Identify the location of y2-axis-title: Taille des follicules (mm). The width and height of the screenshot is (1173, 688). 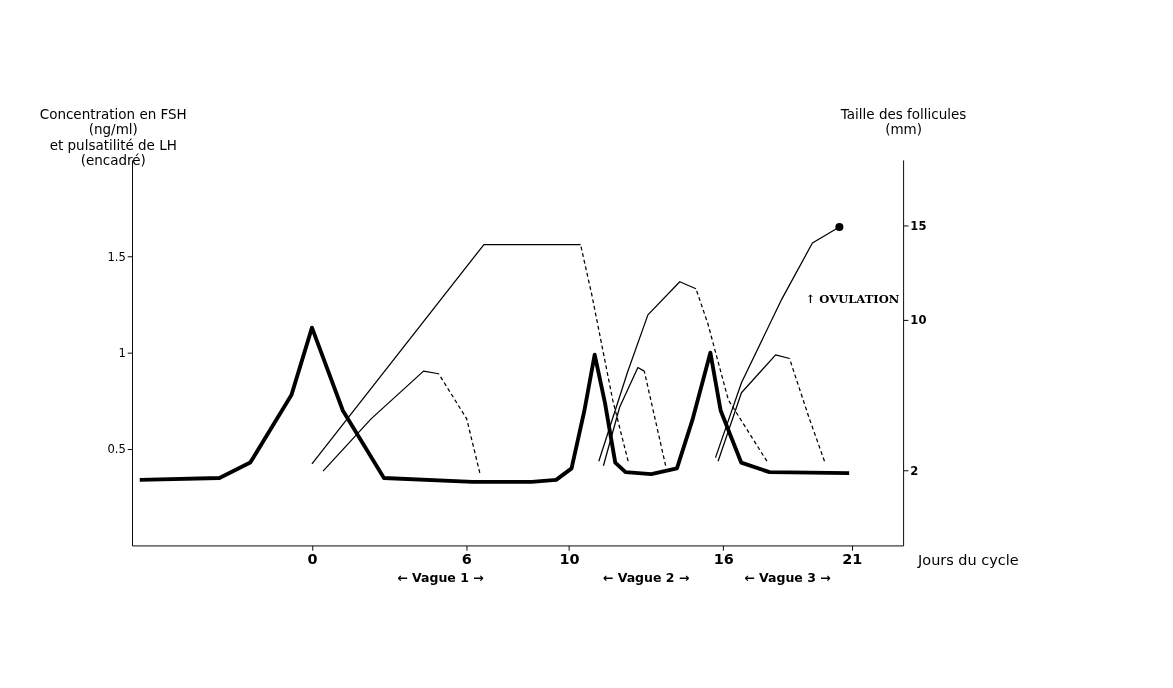
(903, 121).